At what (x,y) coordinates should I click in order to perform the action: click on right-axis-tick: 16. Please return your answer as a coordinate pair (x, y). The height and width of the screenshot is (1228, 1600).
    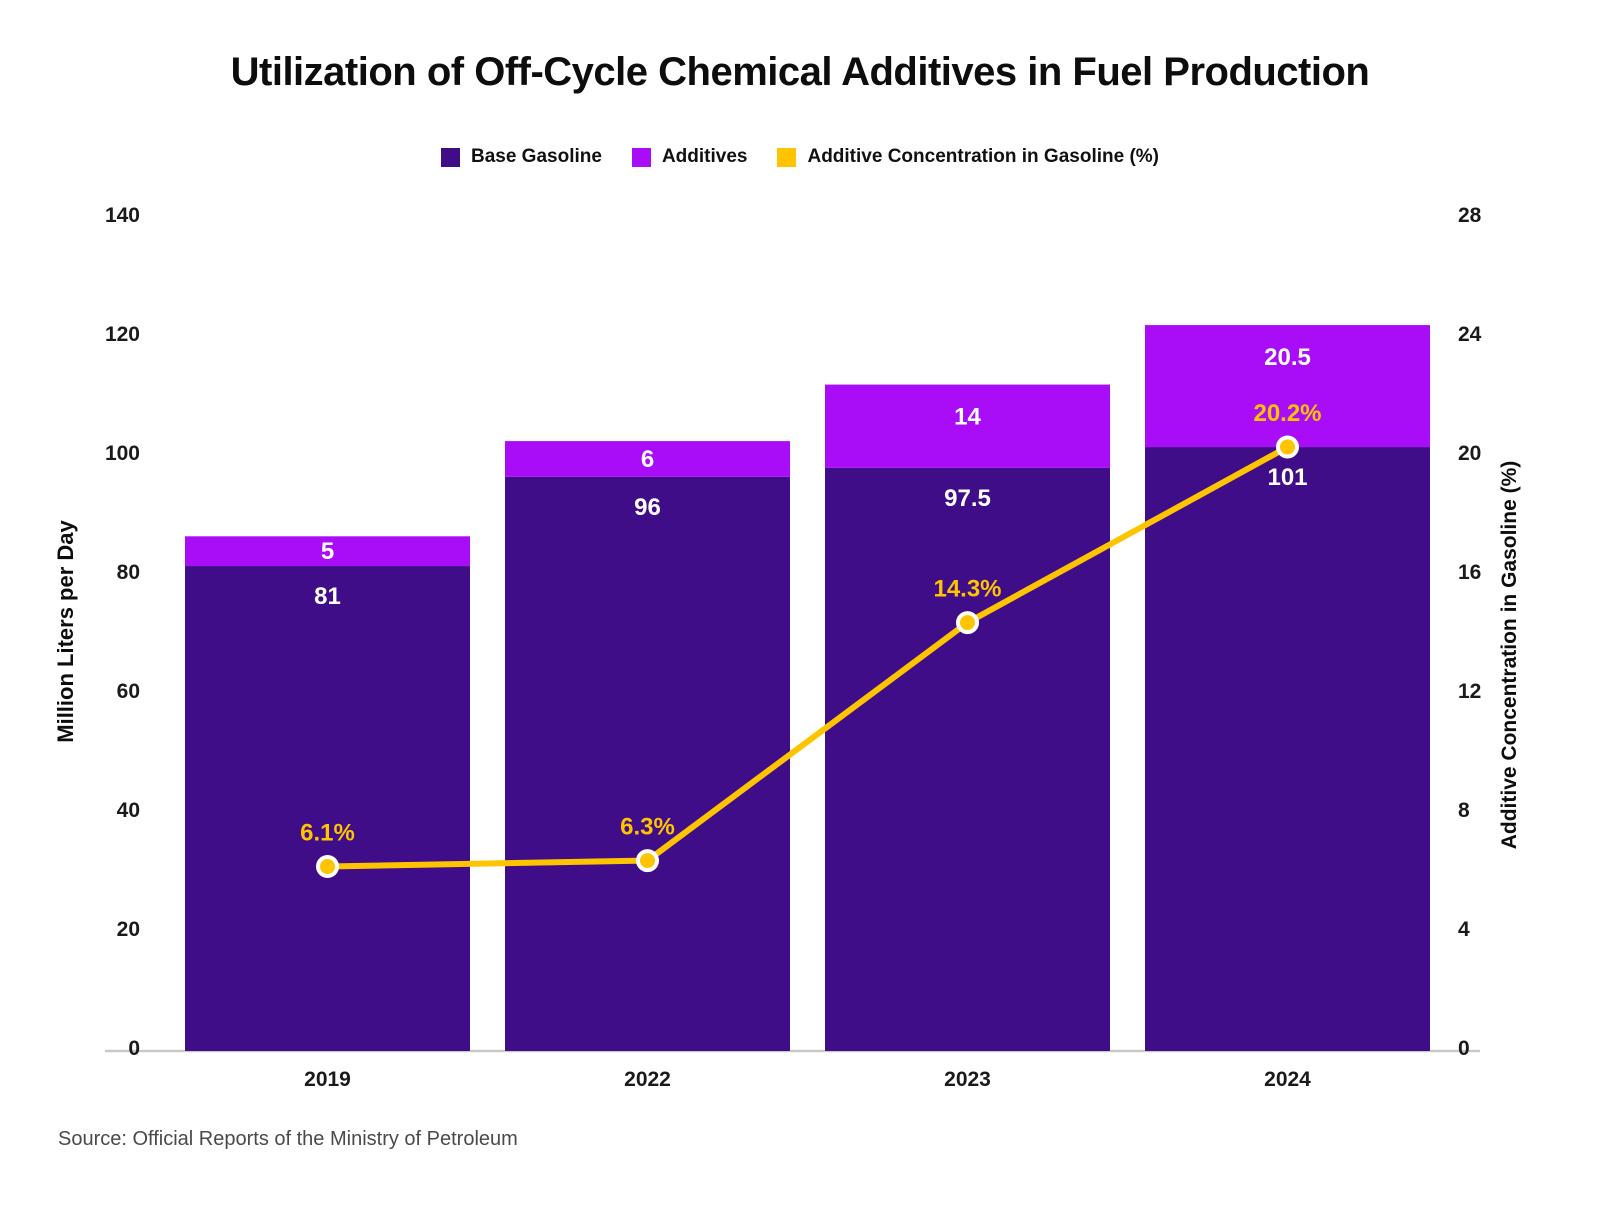
    Looking at the image, I should click on (1469, 572).